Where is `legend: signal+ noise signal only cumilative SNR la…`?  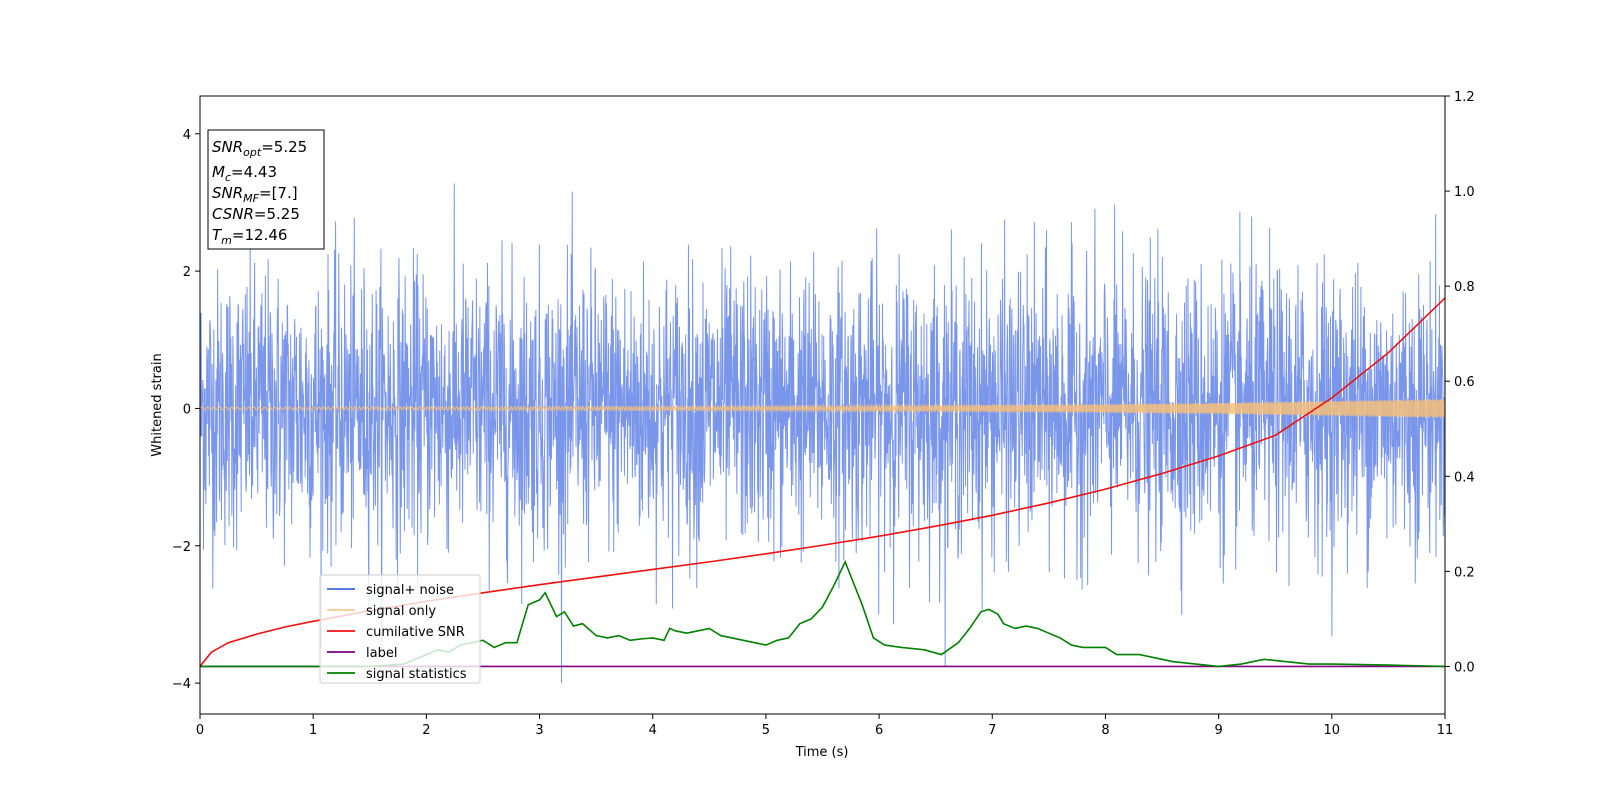
legend: signal+ noise signal only cumilative SNR la… is located at coordinates (400, 629).